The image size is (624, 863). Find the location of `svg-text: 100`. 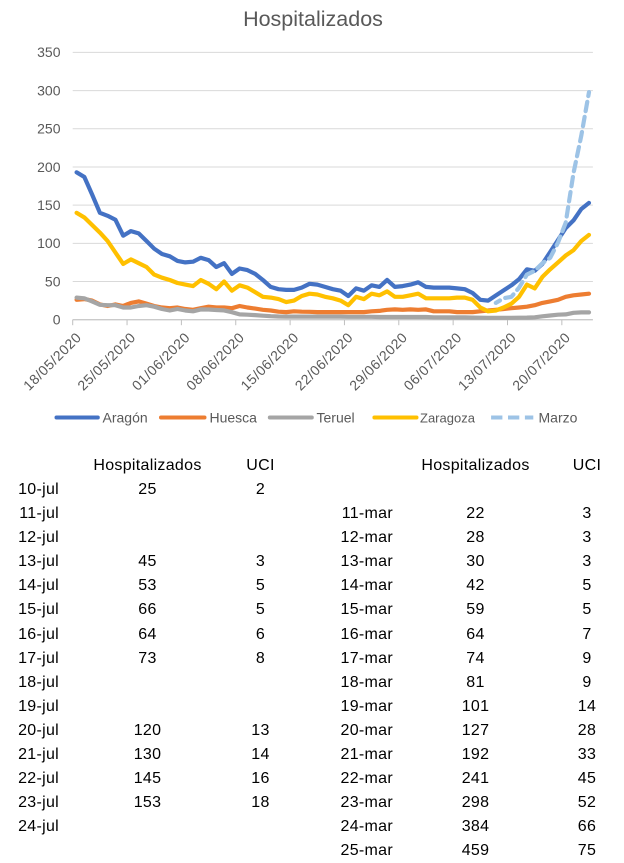

svg-text: 100 is located at coordinates (49, 243).